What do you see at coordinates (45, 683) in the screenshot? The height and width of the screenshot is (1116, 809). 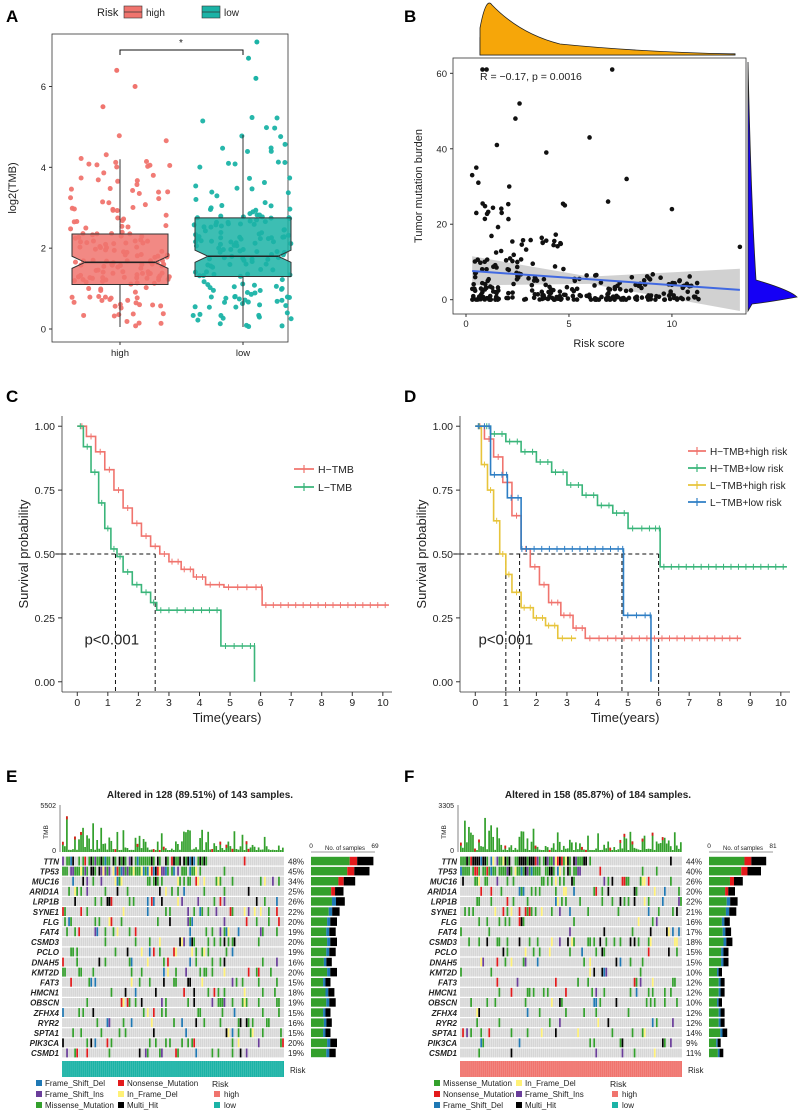 I see `y-tick-label: 0.00` at bounding box center [45, 683].